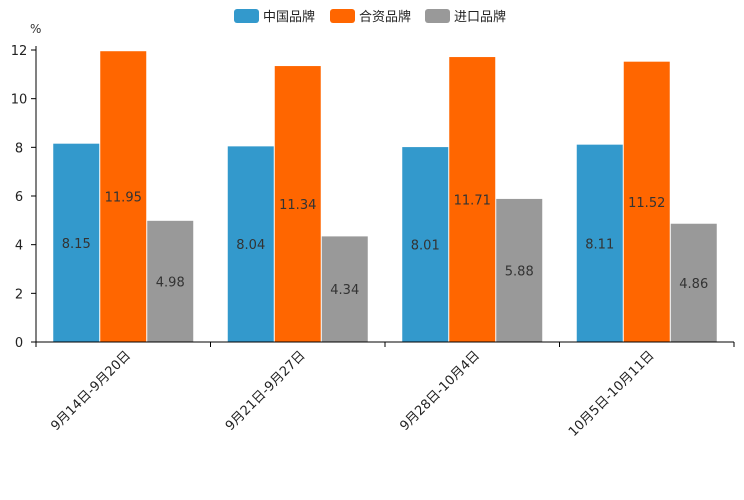 The image size is (744, 500). I want to click on data-label: 11.71, so click(472, 201).